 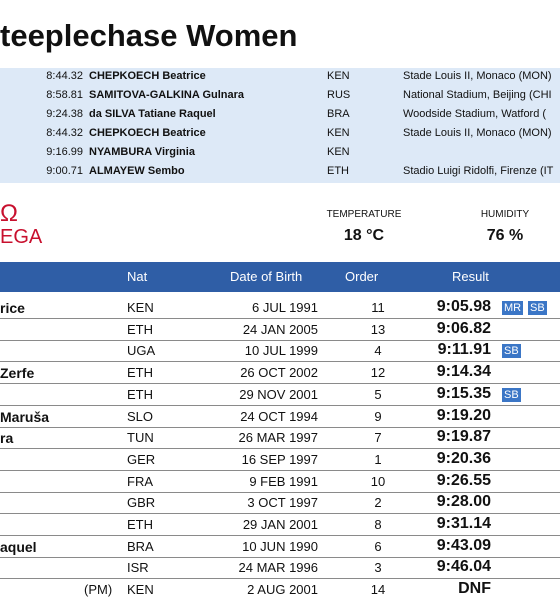 What do you see at coordinates (339, 95) in the screenshot?
I see `record-nat: RUS` at bounding box center [339, 95].